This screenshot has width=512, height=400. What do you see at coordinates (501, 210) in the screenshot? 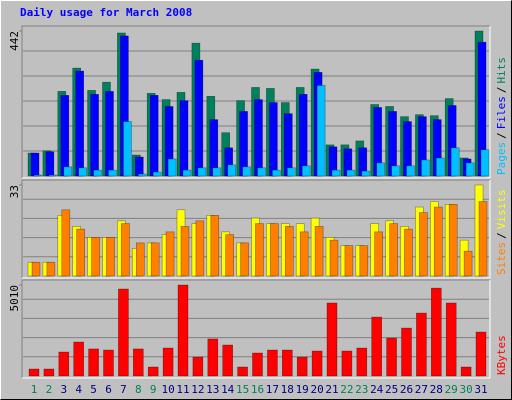
I see `legend-label: Visits` at bounding box center [501, 210].